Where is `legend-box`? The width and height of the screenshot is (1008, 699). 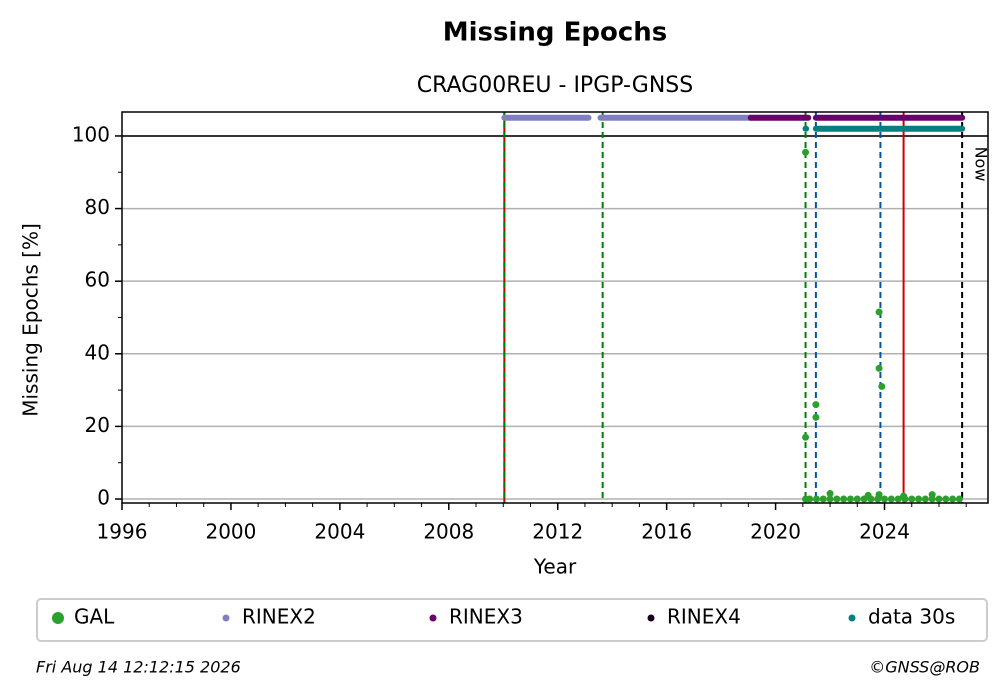 legend-box is located at coordinates (512, 620).